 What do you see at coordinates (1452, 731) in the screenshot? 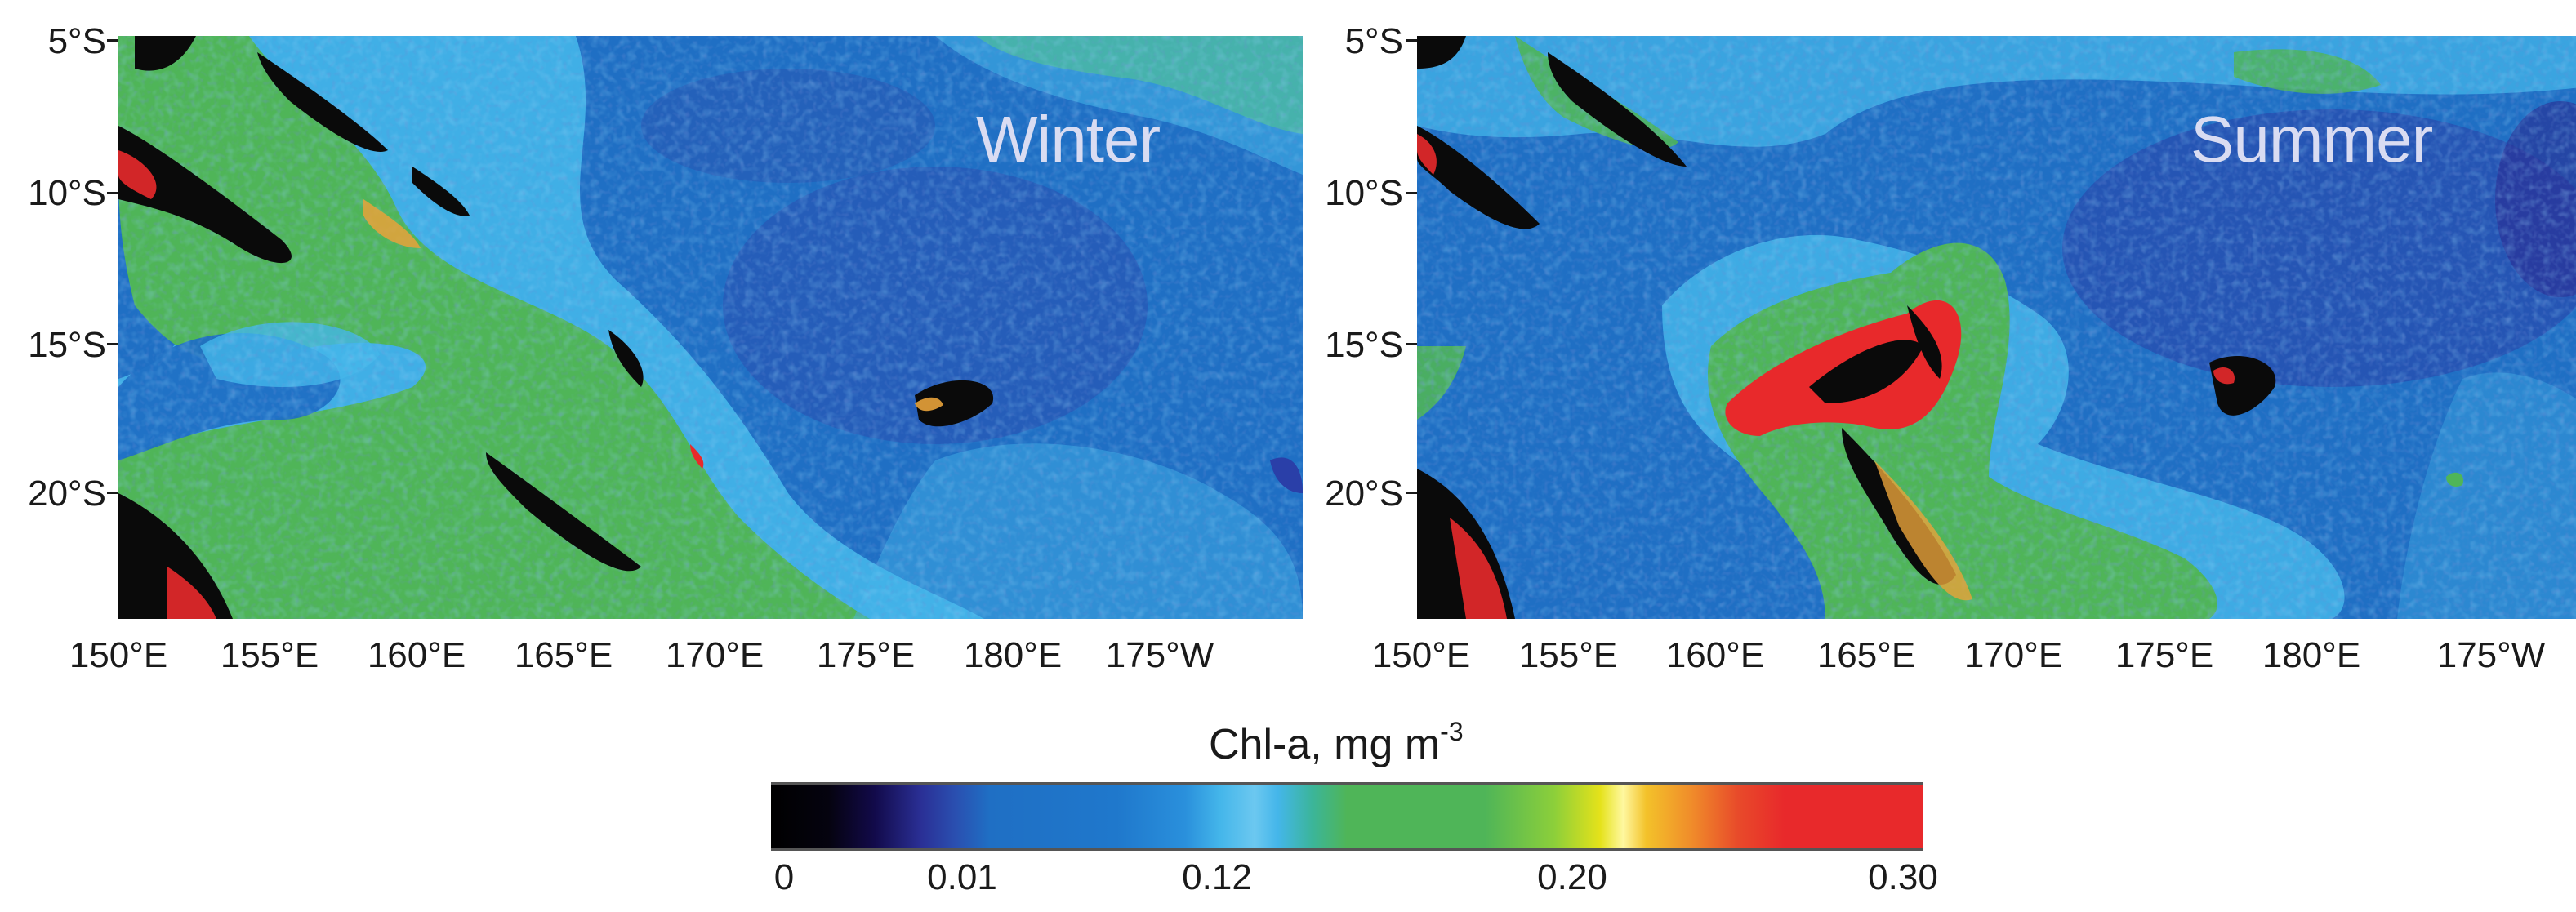
I see `colorbar-title-exponent: -3` at bounding box center [1452, 731].